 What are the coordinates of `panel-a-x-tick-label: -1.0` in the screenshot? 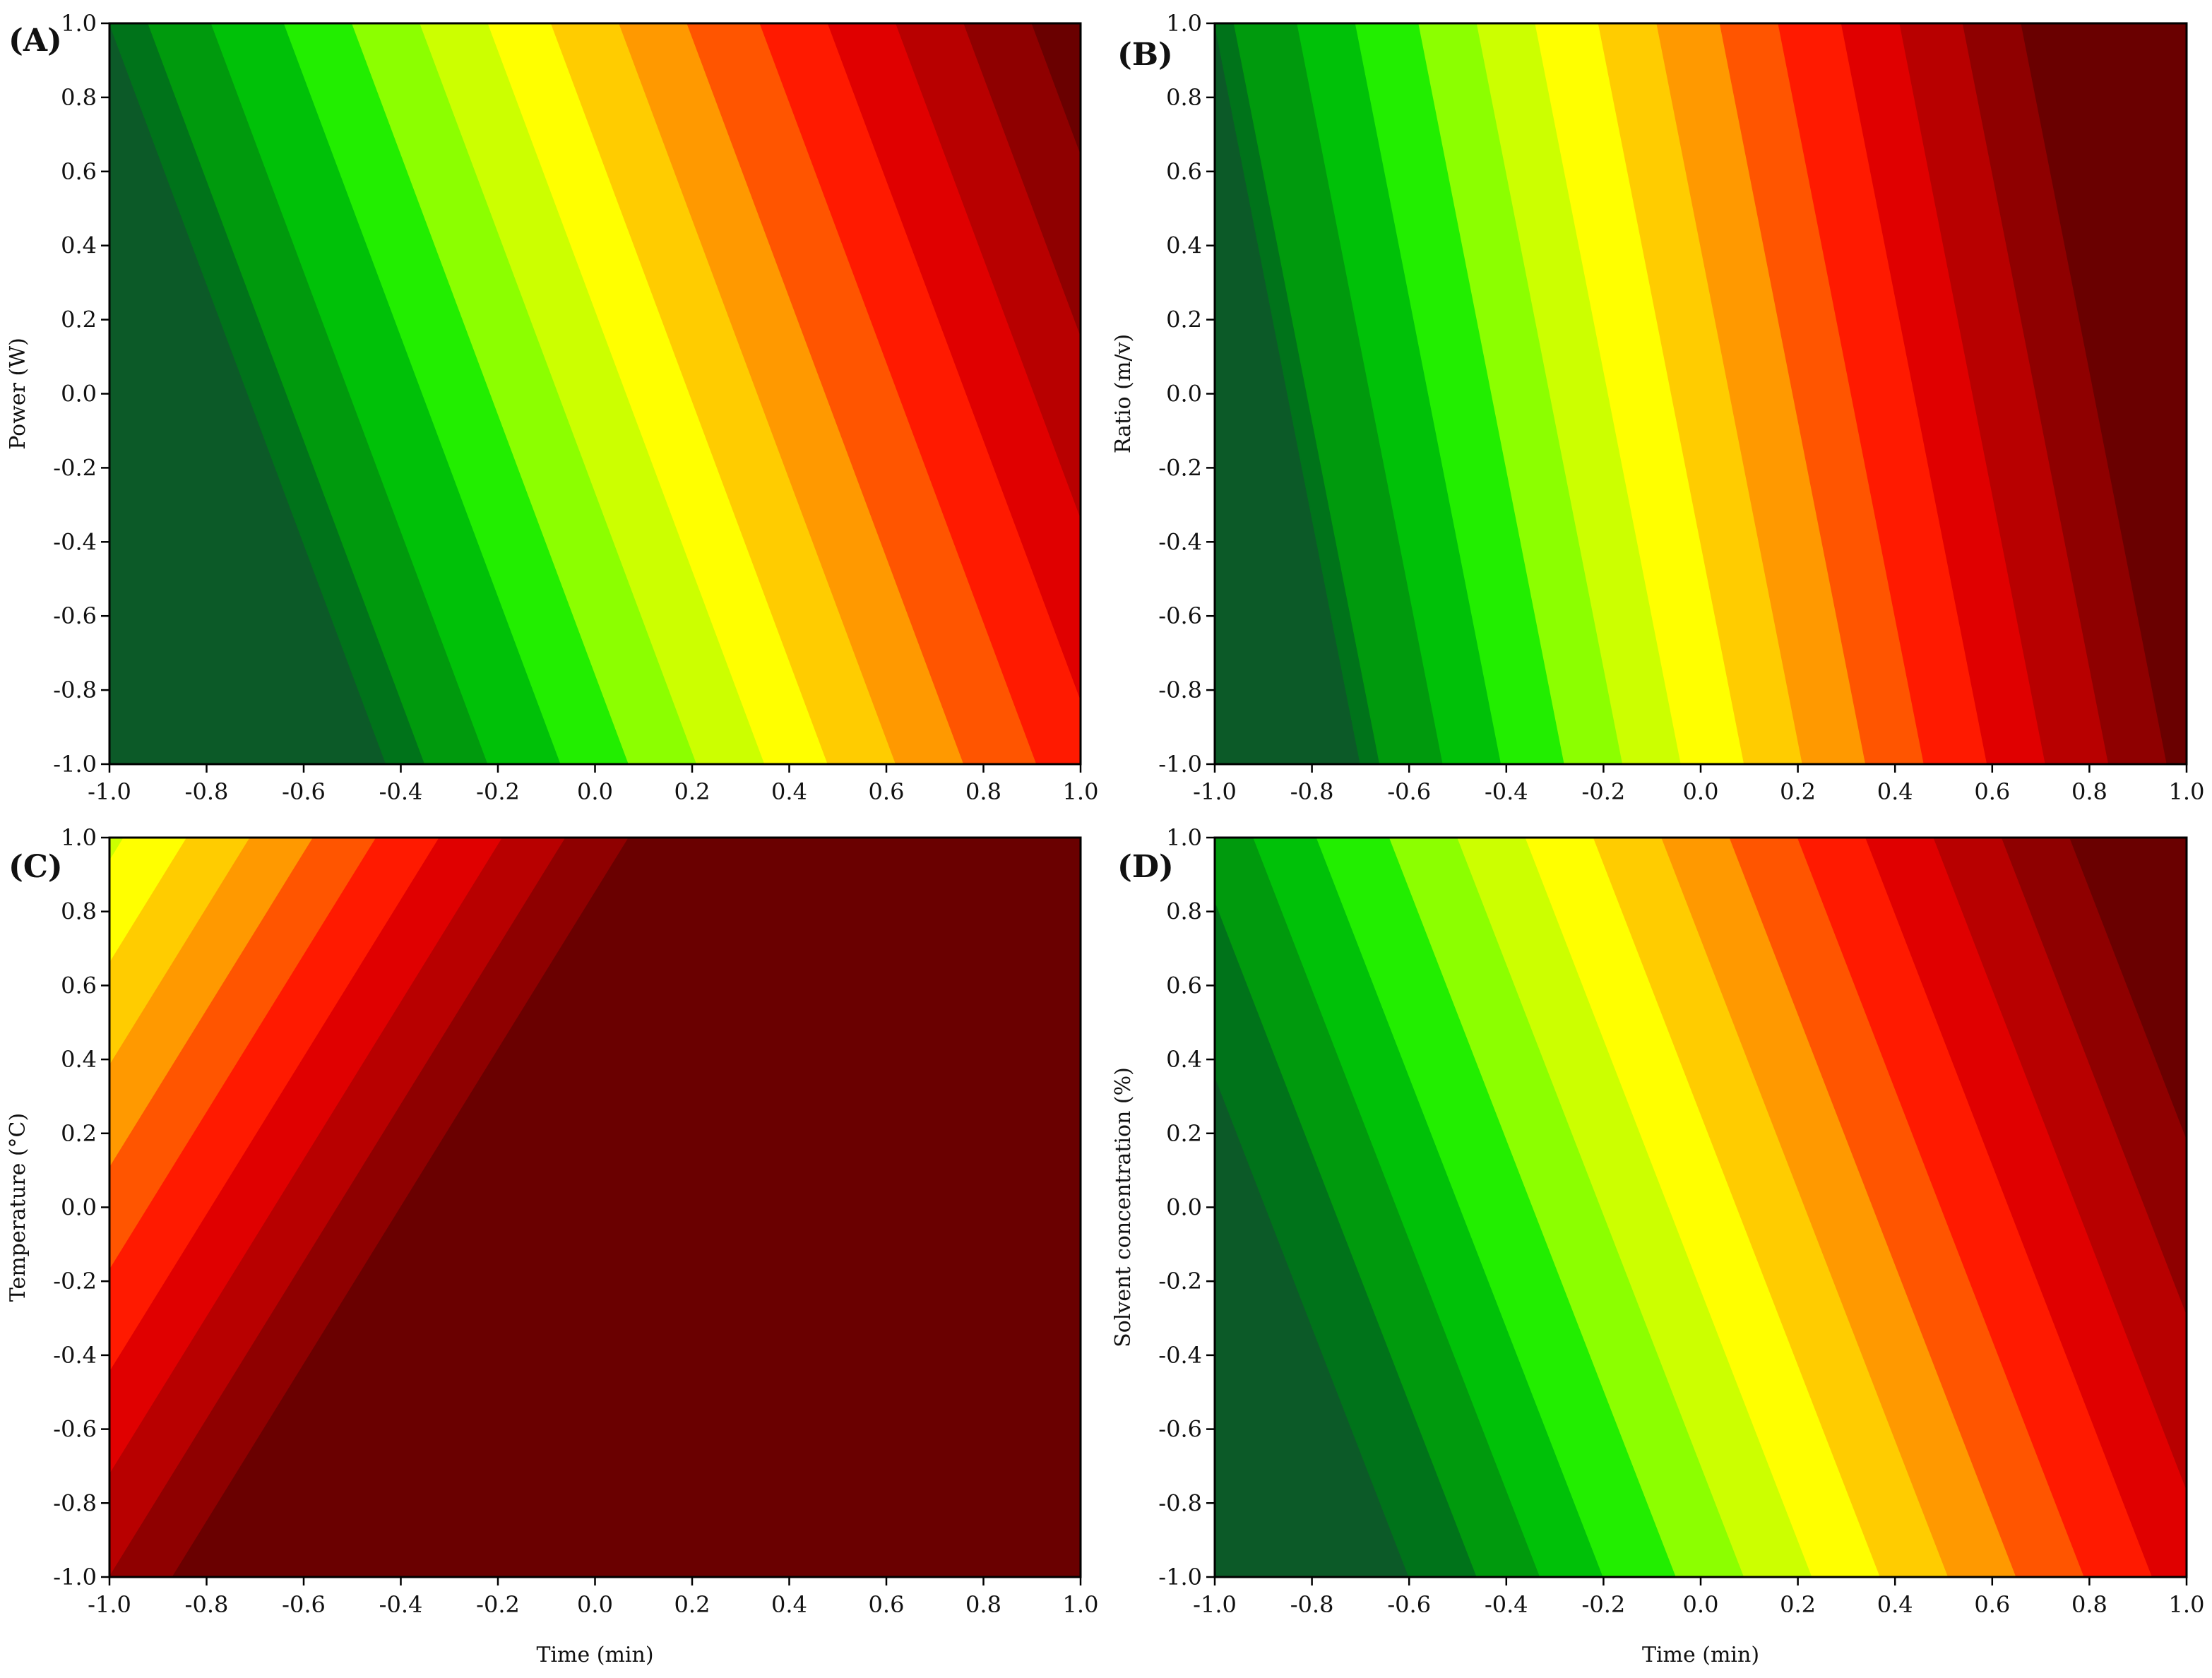 It's located at (109, 791).